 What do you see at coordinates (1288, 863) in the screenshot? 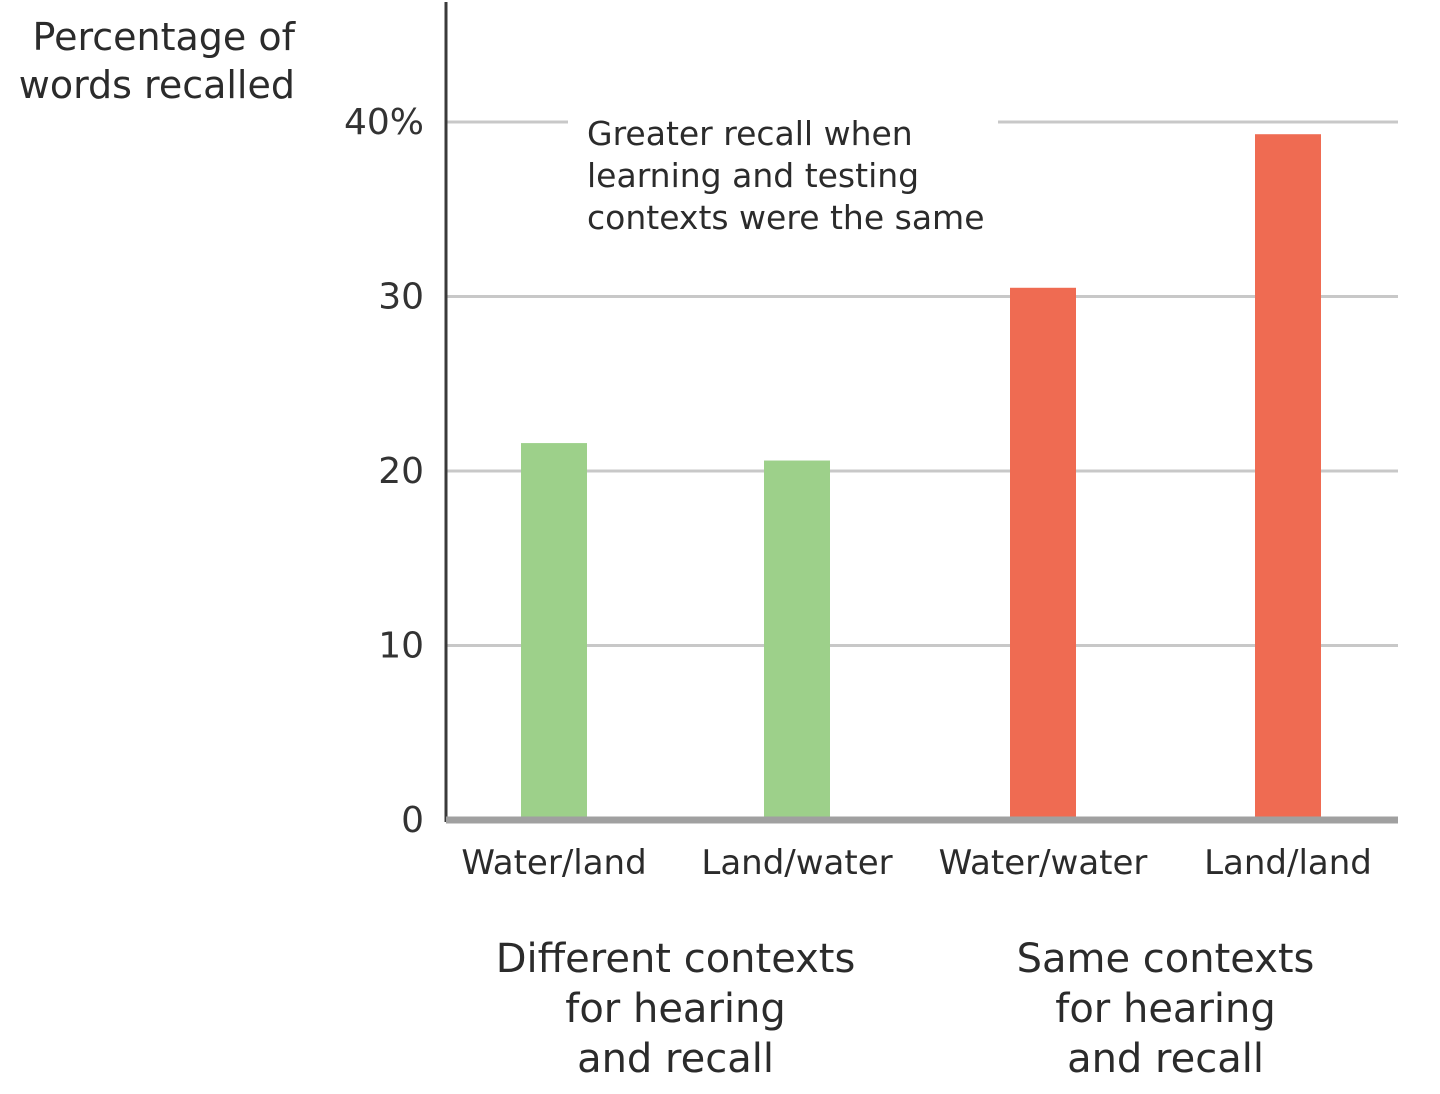
I see `category-label: Land/land` at bounding box center [1288, 863].